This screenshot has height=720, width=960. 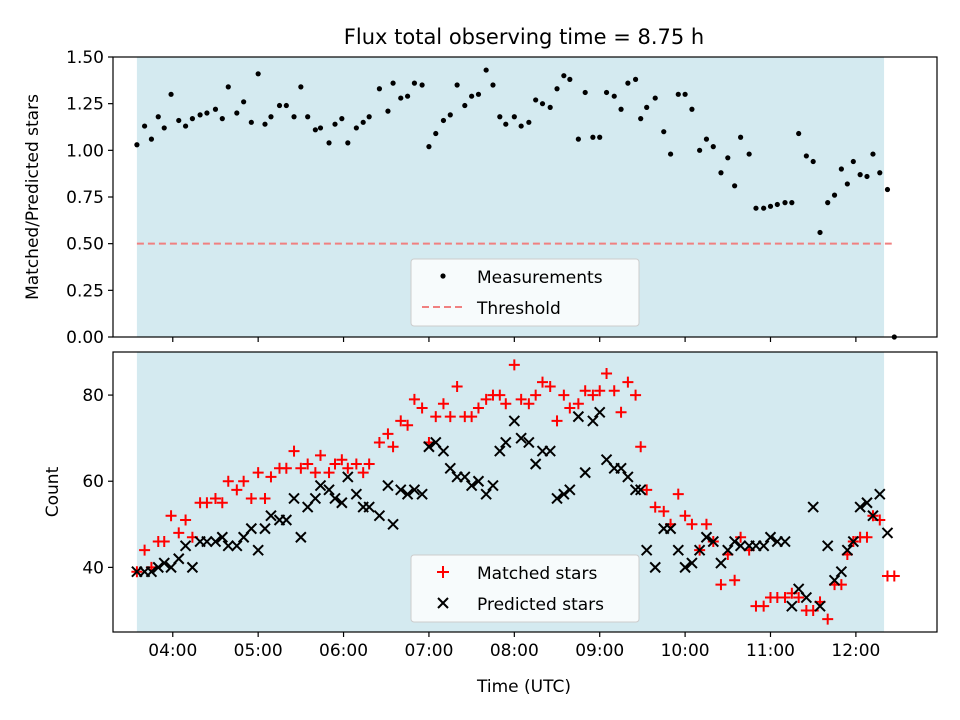 I want to click on bottom-legend-box, so click(x=525, y=588).